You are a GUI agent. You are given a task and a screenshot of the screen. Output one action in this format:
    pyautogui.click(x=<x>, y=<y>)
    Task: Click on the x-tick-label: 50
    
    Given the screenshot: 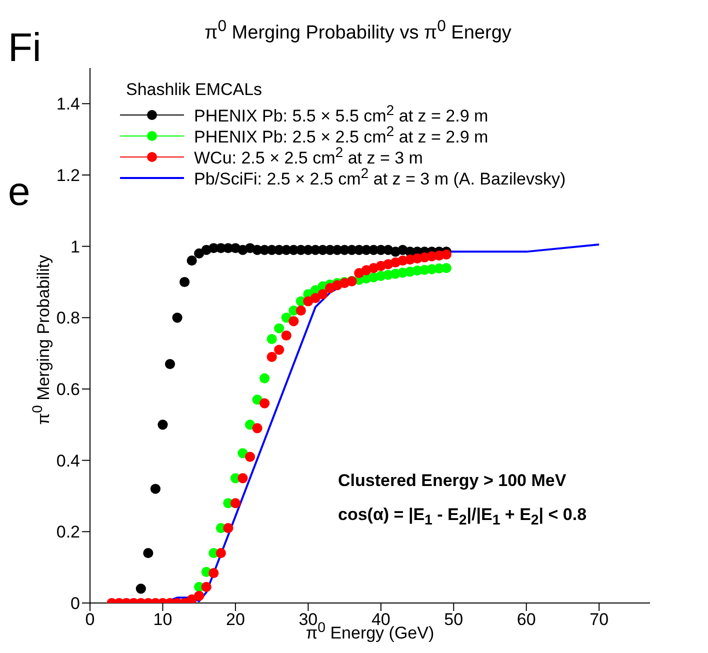 What is the action you would take?
    pyautogui.click(x=454, y=620)
    